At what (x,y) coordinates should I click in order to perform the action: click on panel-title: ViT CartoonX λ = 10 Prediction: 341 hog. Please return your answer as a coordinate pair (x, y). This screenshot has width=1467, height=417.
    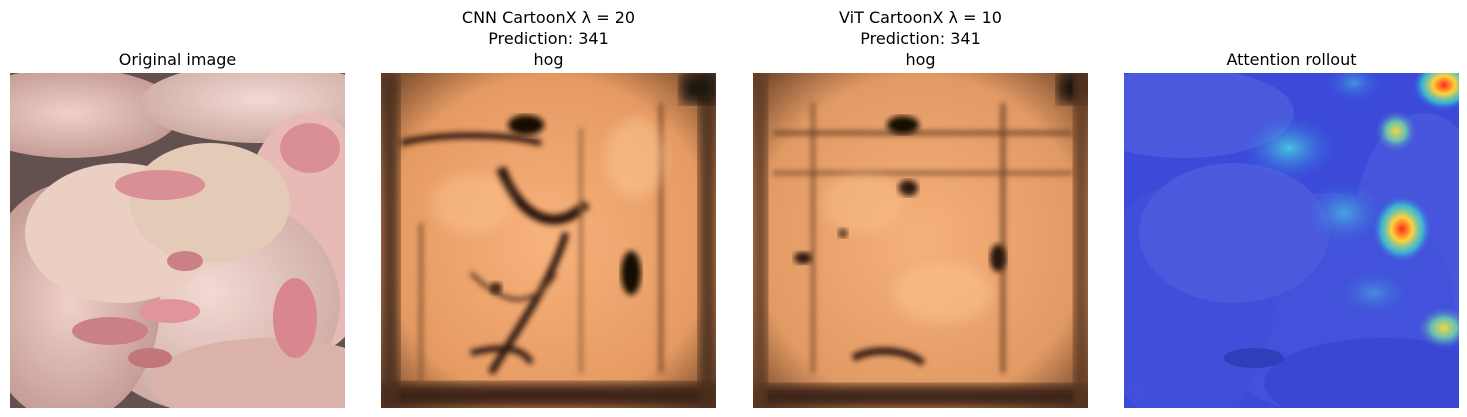
    Looking at the image, I should click on (920, 38).